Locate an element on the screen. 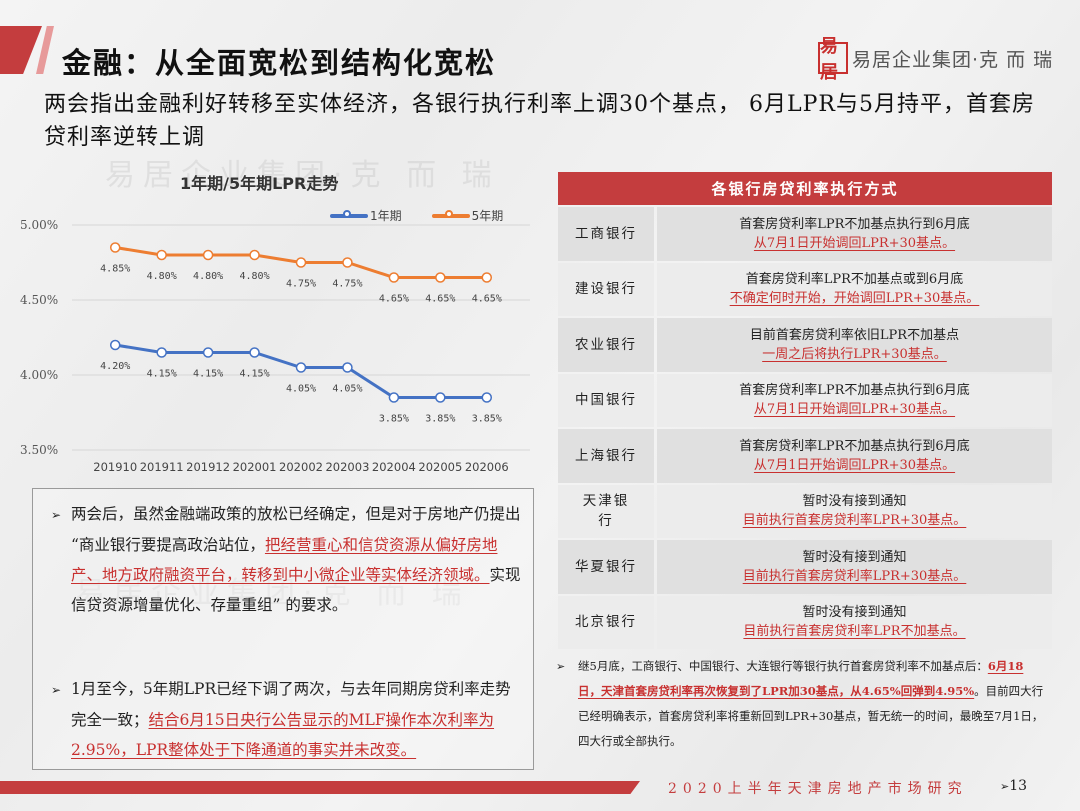 This screenshot has height=811, width=1080. title-accent-bar is located at coordinates (21, 50).